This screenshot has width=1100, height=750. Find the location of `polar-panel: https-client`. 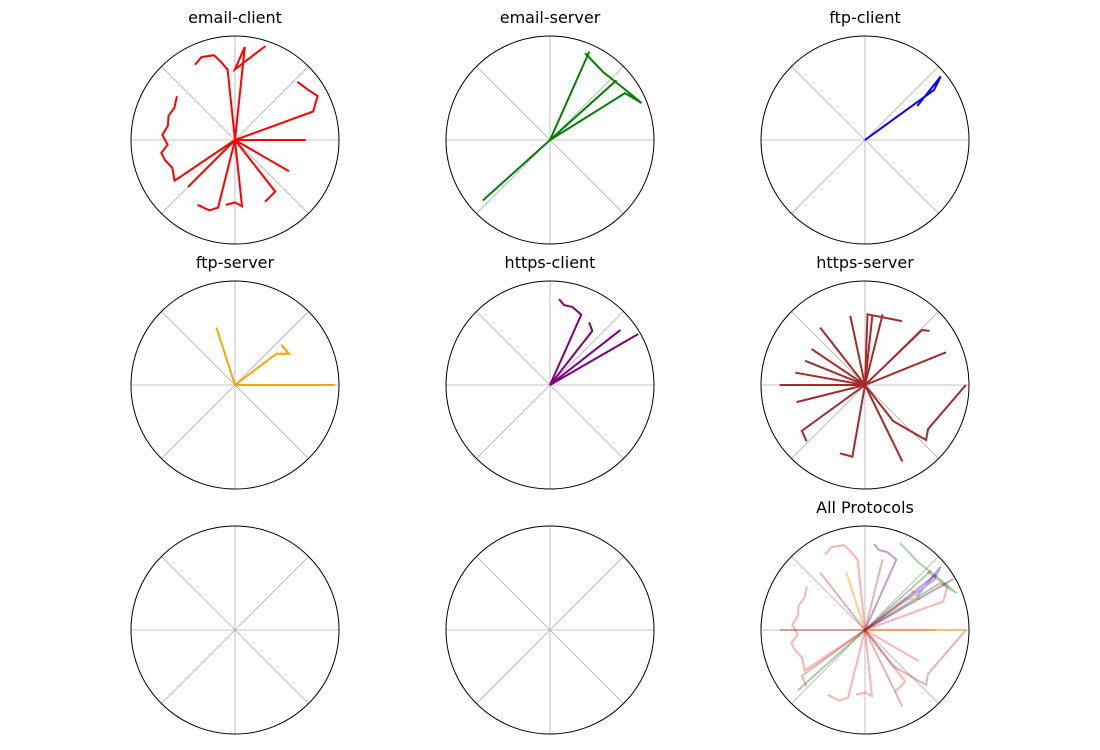

polar-panel: https-client is located at coordinates (550, 371).